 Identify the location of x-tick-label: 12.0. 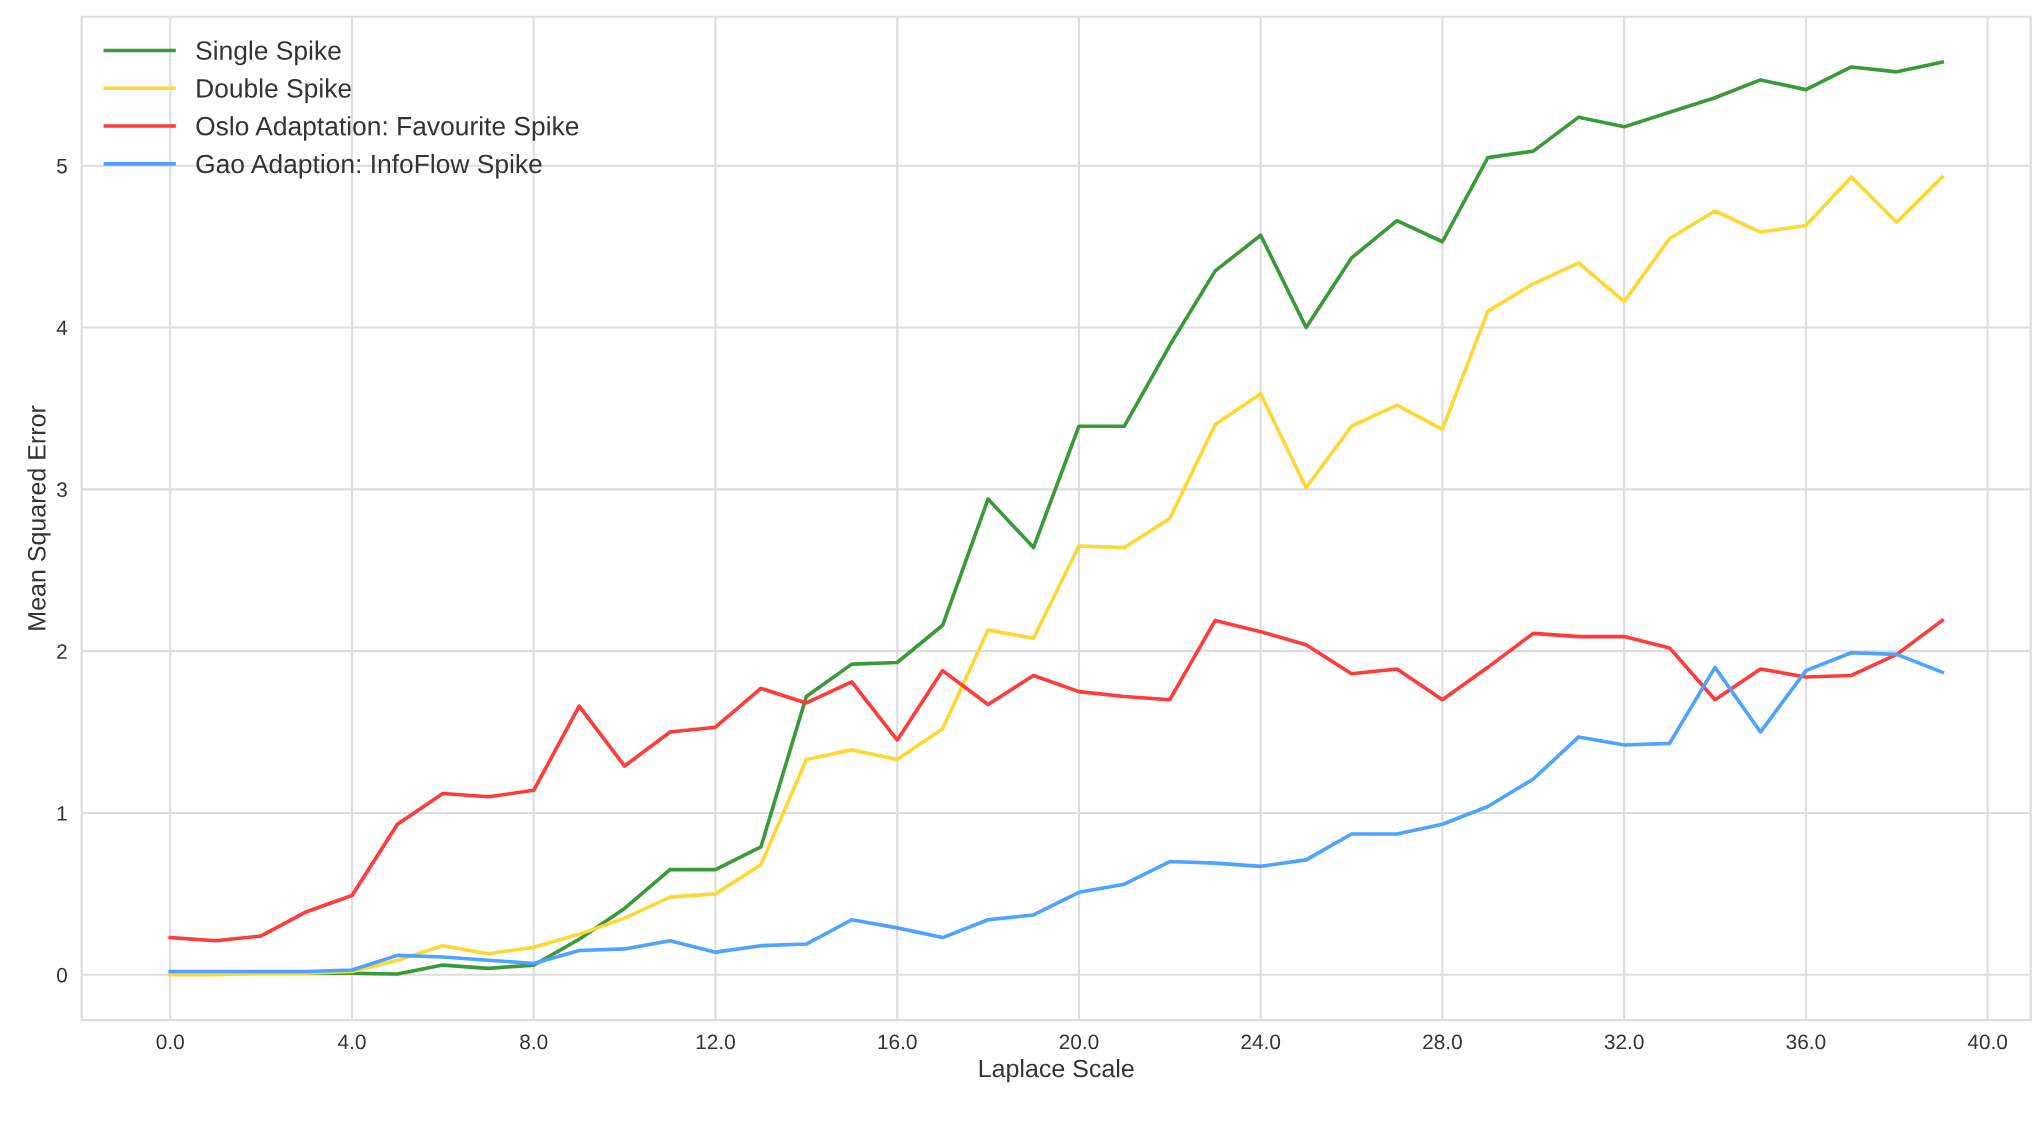
(715, 1042).